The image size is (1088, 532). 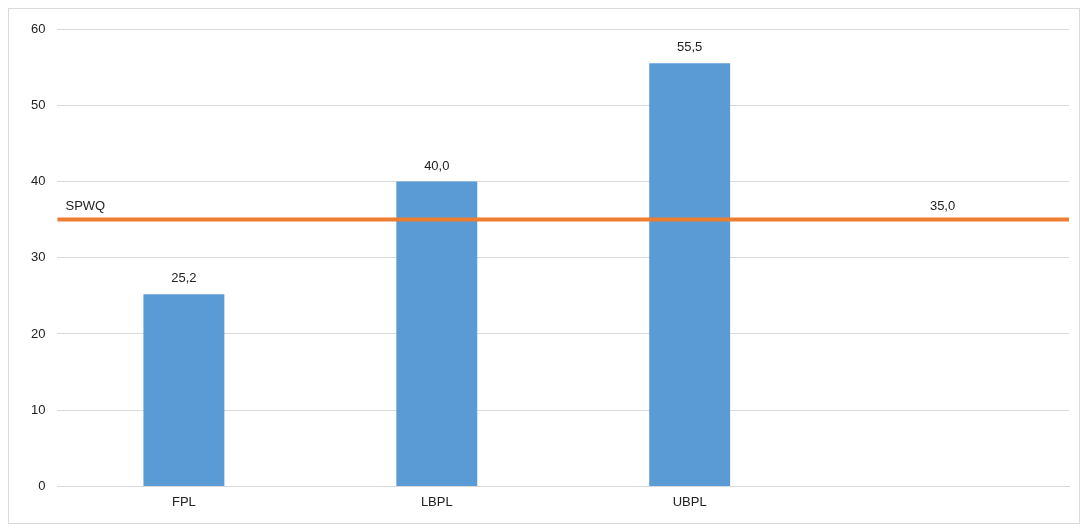 What do you see at coordinates (38, 104) in the screenshot?
I see `y-tick-label: 50` at bounding box center [38, 104].